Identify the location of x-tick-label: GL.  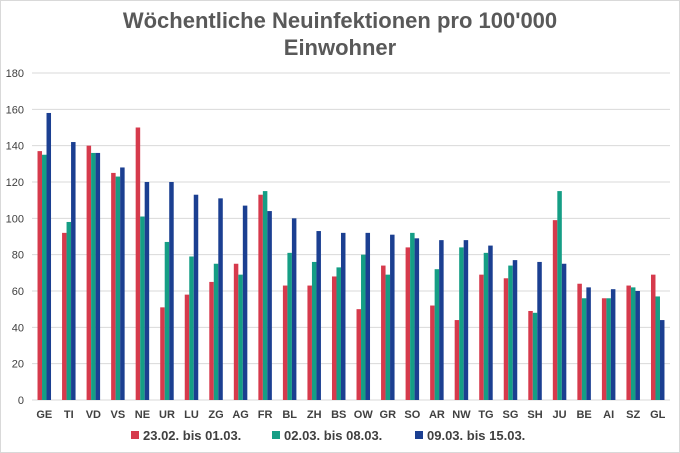
(658, 415).